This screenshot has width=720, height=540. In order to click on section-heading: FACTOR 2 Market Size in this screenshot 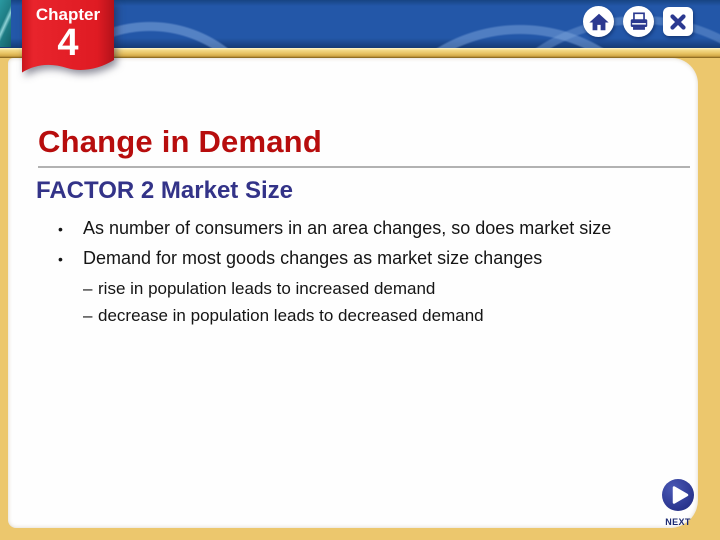, I will do `click(164, 190)`.